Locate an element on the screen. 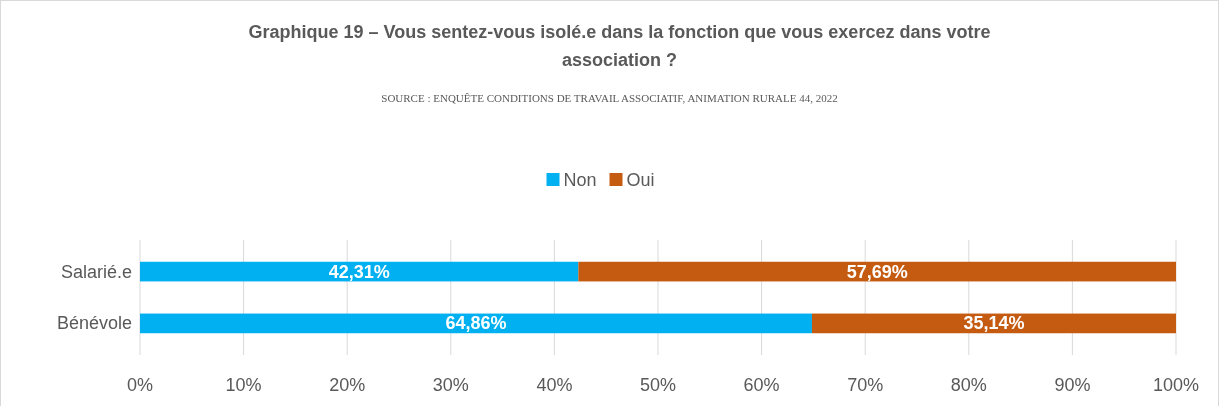 The width and height of the screenshot is (1219, 406). x-tick-label: 90% is located at coordinates (1072, 385).